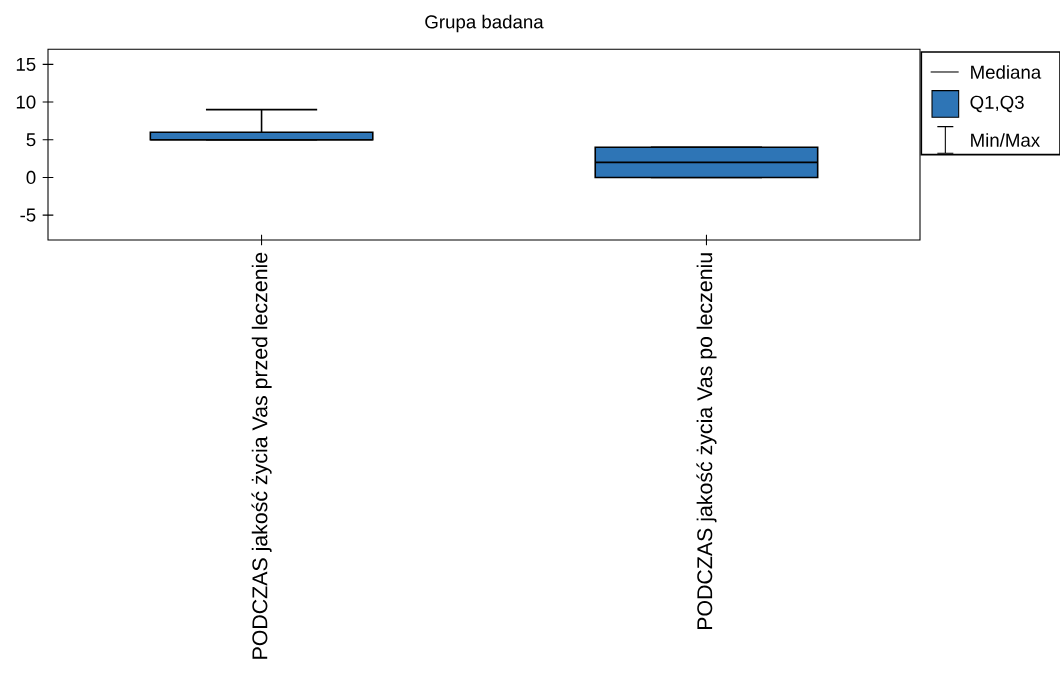 This screenshot has height=684, width=1060. Describe the element at coordinates (997, 104) in the screenshot. I see `text: Q1,Q3` at that location.